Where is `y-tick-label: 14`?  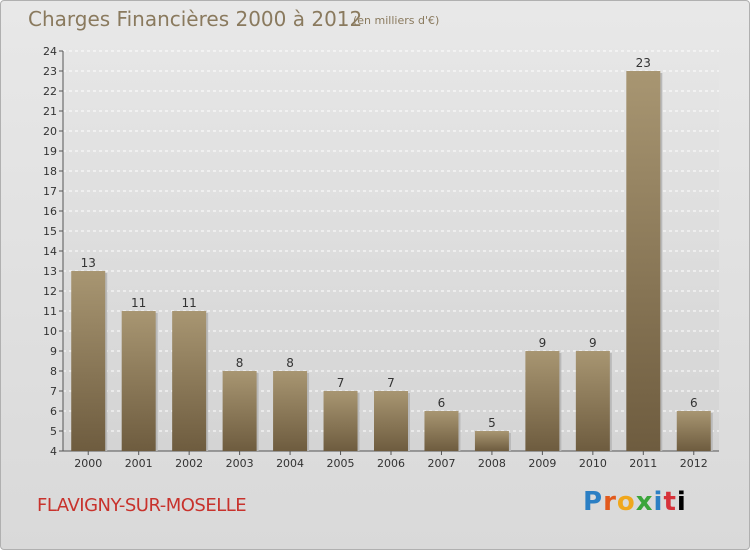 y-tick-label: 14 is located at coordinates (50, 251).